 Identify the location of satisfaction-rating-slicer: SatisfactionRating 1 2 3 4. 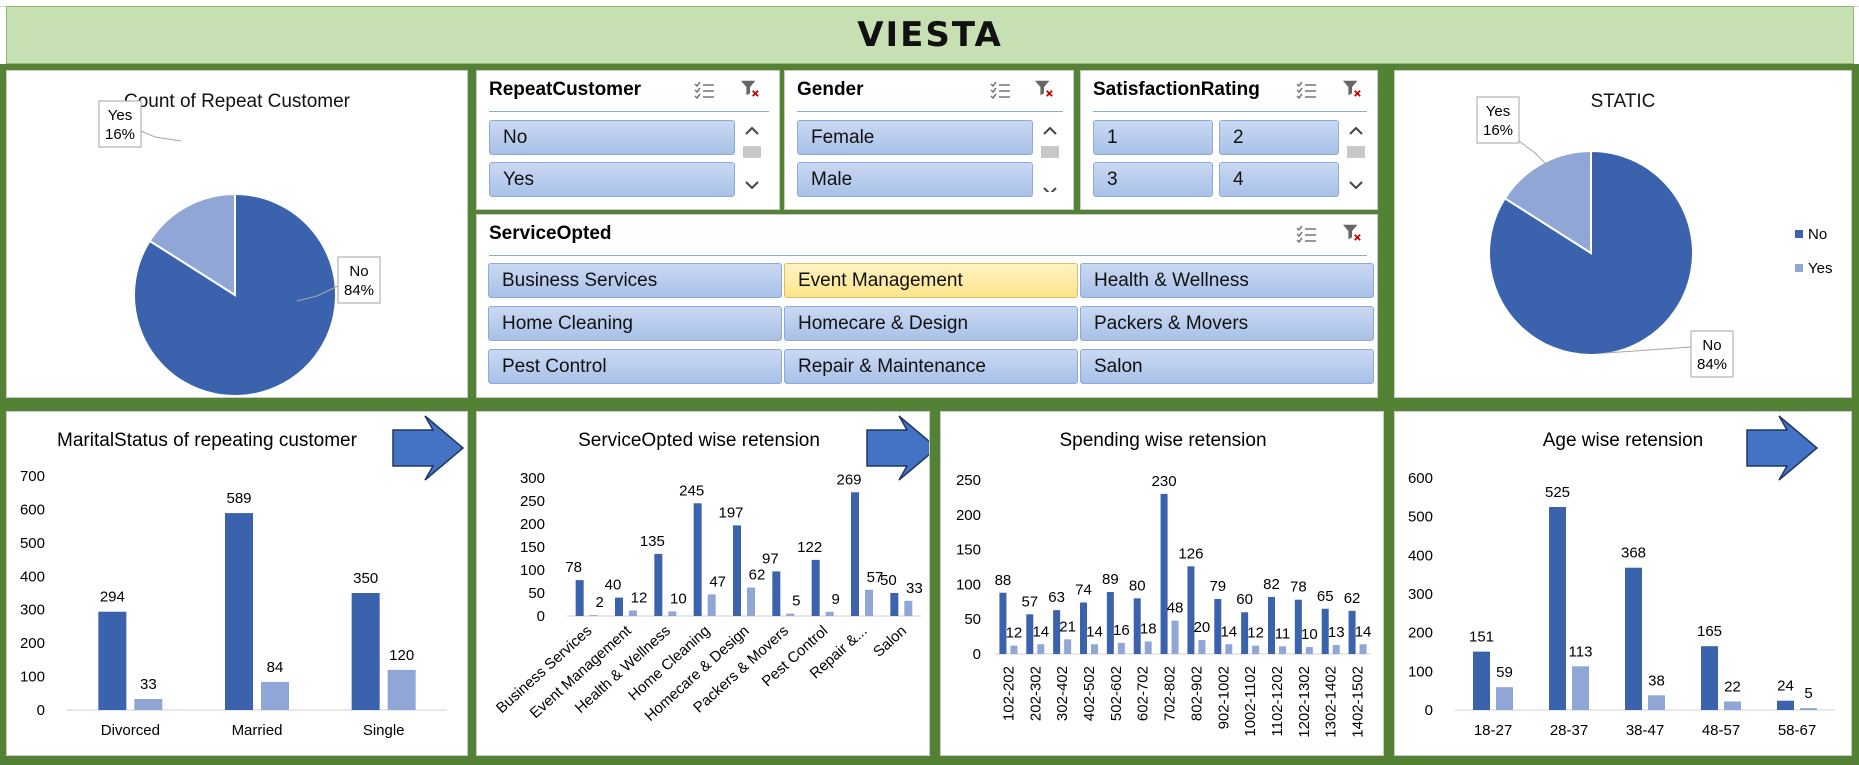
(1229, 140).